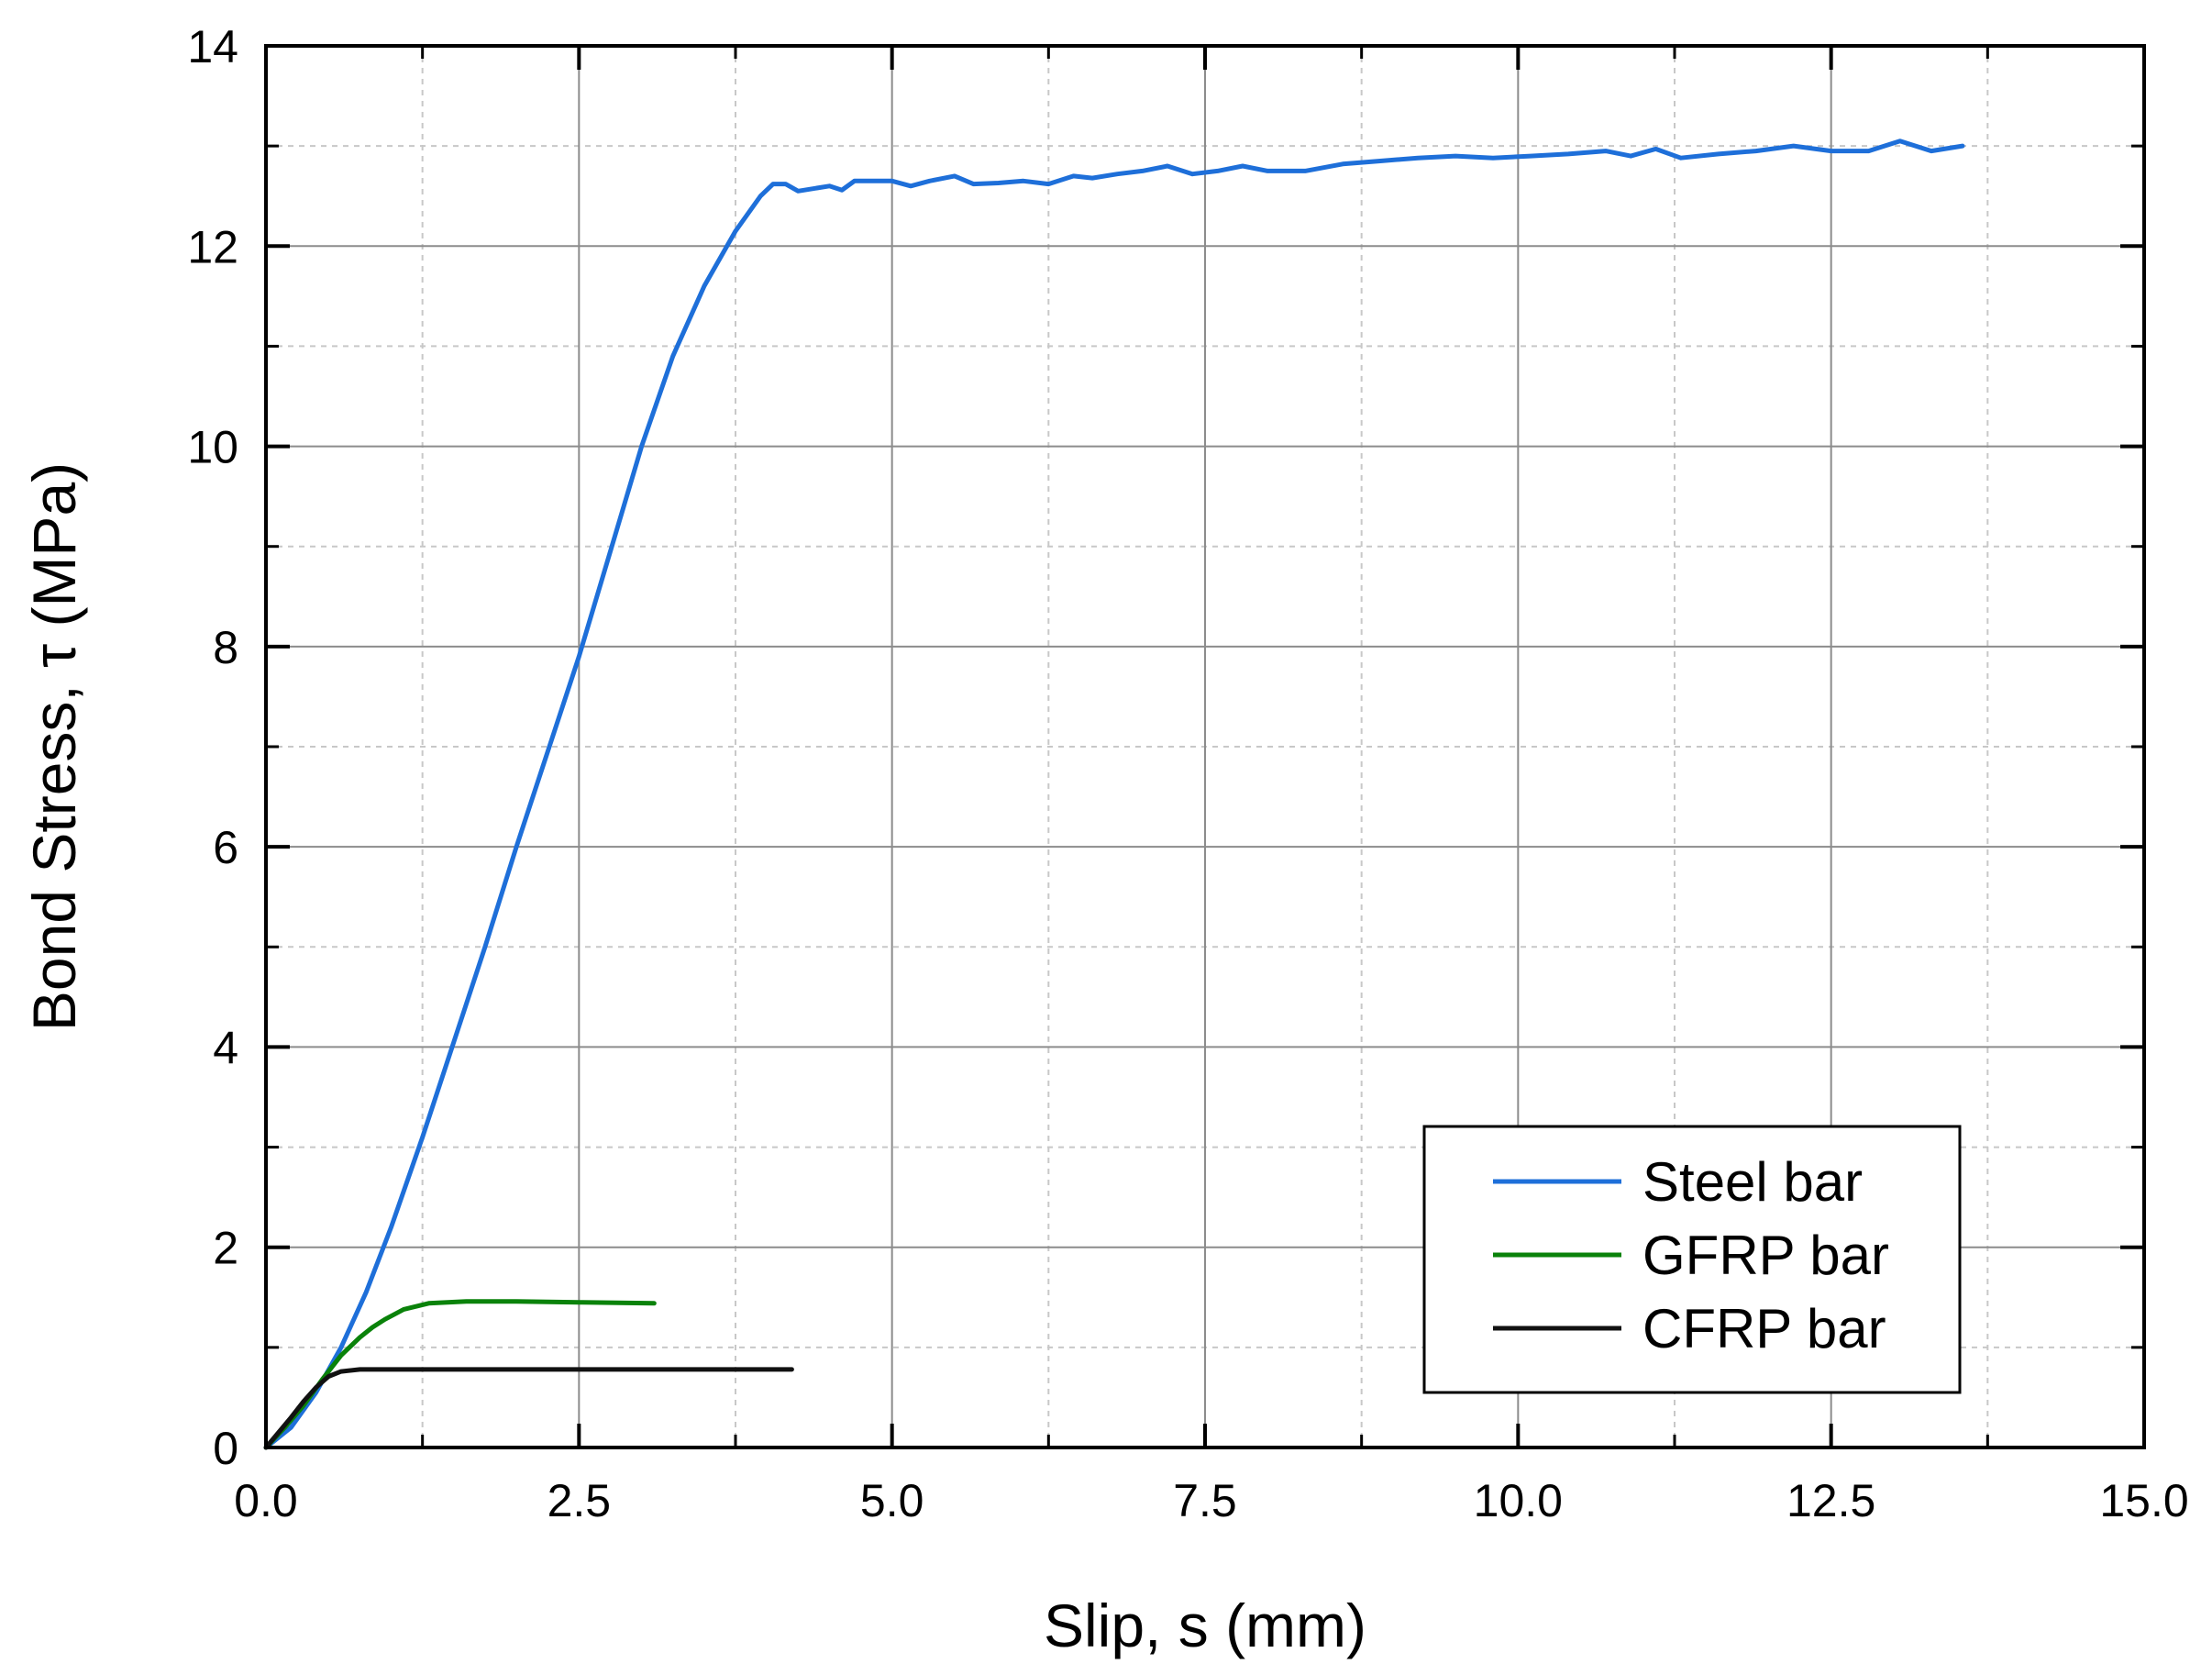  Describe the element at coordinates (225, 1047) in the screenshot. I see `y-tick-label: 4` at that location.